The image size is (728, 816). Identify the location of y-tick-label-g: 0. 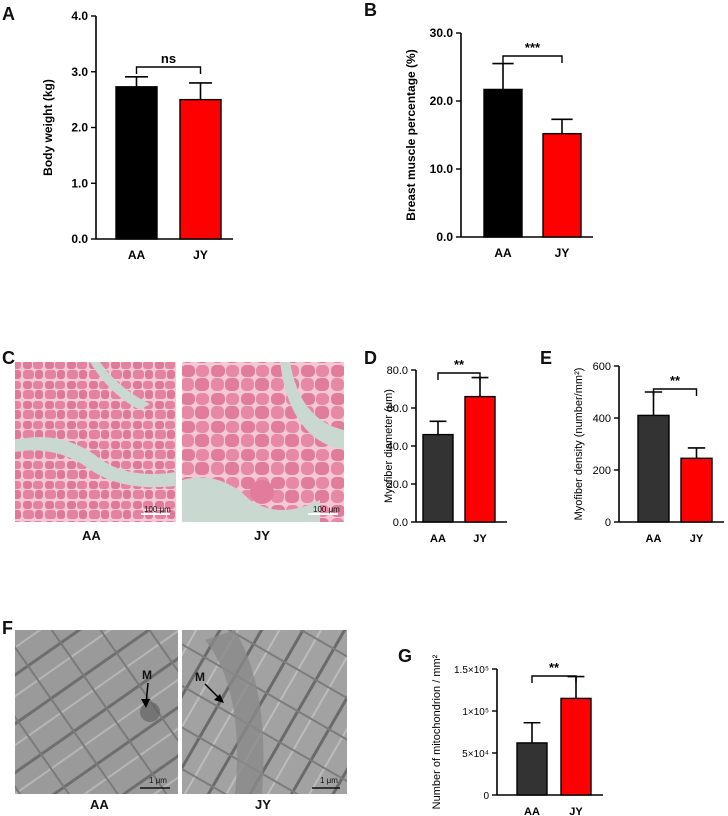
(486, 796).